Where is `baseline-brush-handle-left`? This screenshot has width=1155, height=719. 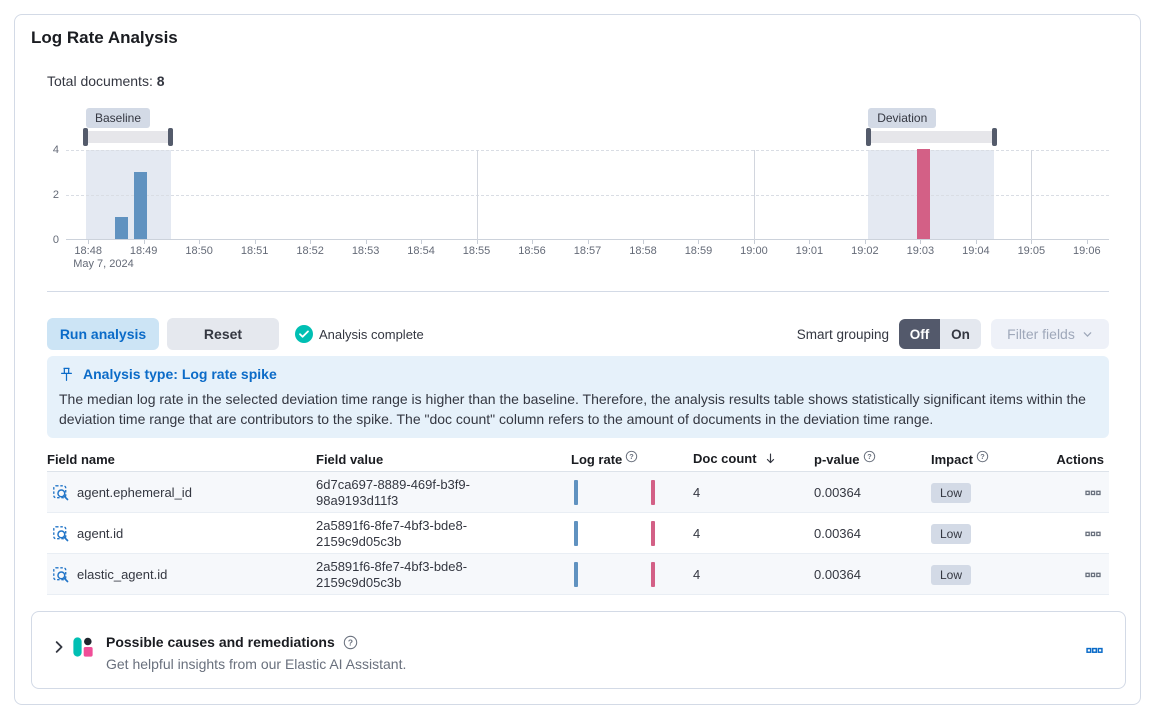
baseline-brush-handle-left is located at coordinates (86, 137).